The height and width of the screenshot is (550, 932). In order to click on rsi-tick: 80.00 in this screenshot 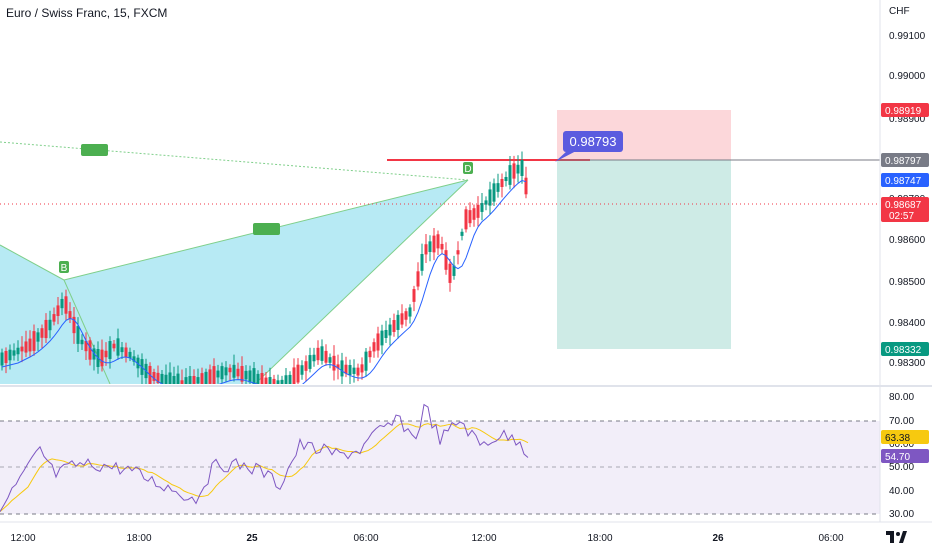, I will do `click(901, 397)`.